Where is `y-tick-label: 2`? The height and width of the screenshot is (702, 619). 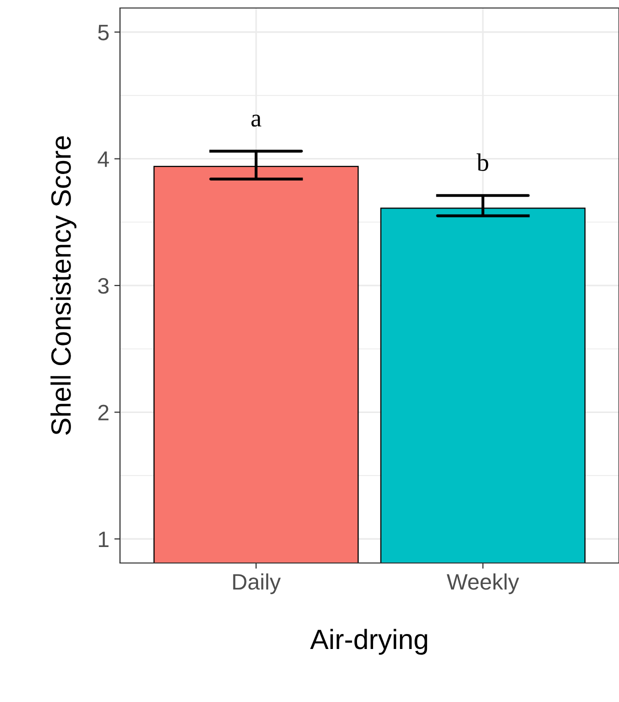 y-tick-label: 2 is located at coordinates (103, 412).